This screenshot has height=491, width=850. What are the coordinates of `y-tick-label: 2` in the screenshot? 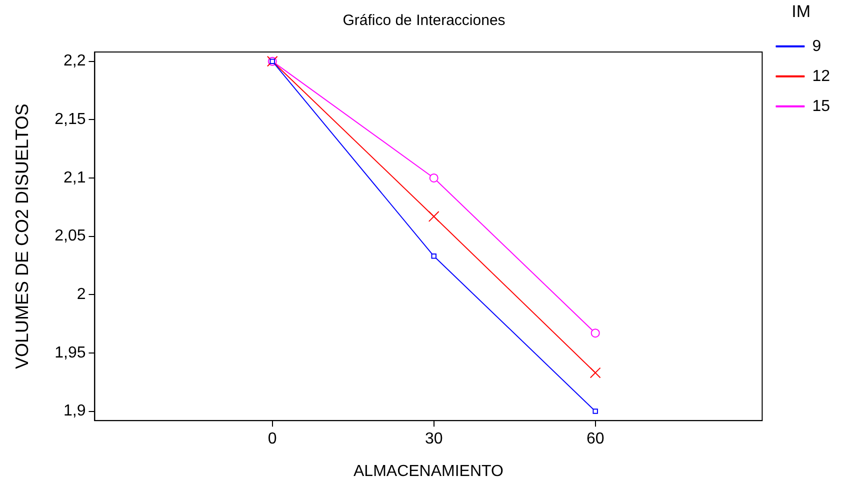 It's located at (81, 295).